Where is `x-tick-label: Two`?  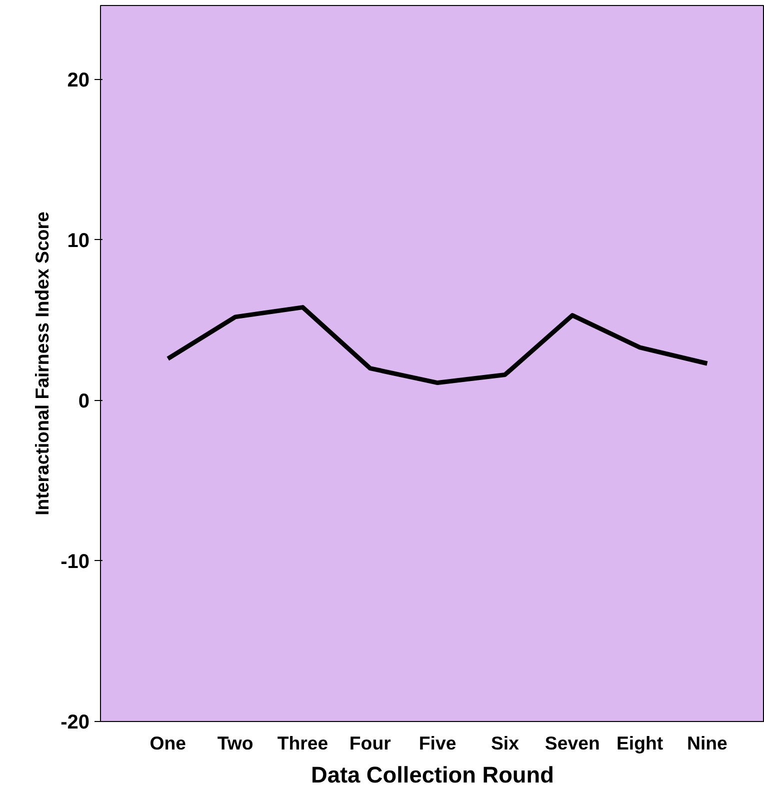
x-tick-label: Two is located at coordinates (235, 743).